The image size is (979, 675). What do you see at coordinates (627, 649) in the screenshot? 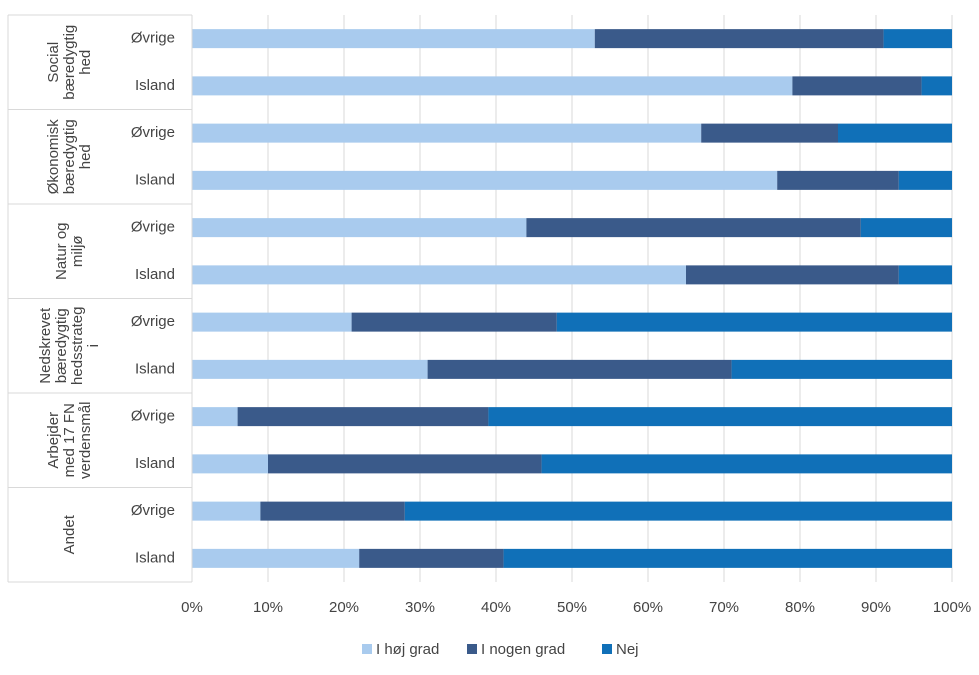
I see `legend-label: Nej` at bounding box center [627, 649].